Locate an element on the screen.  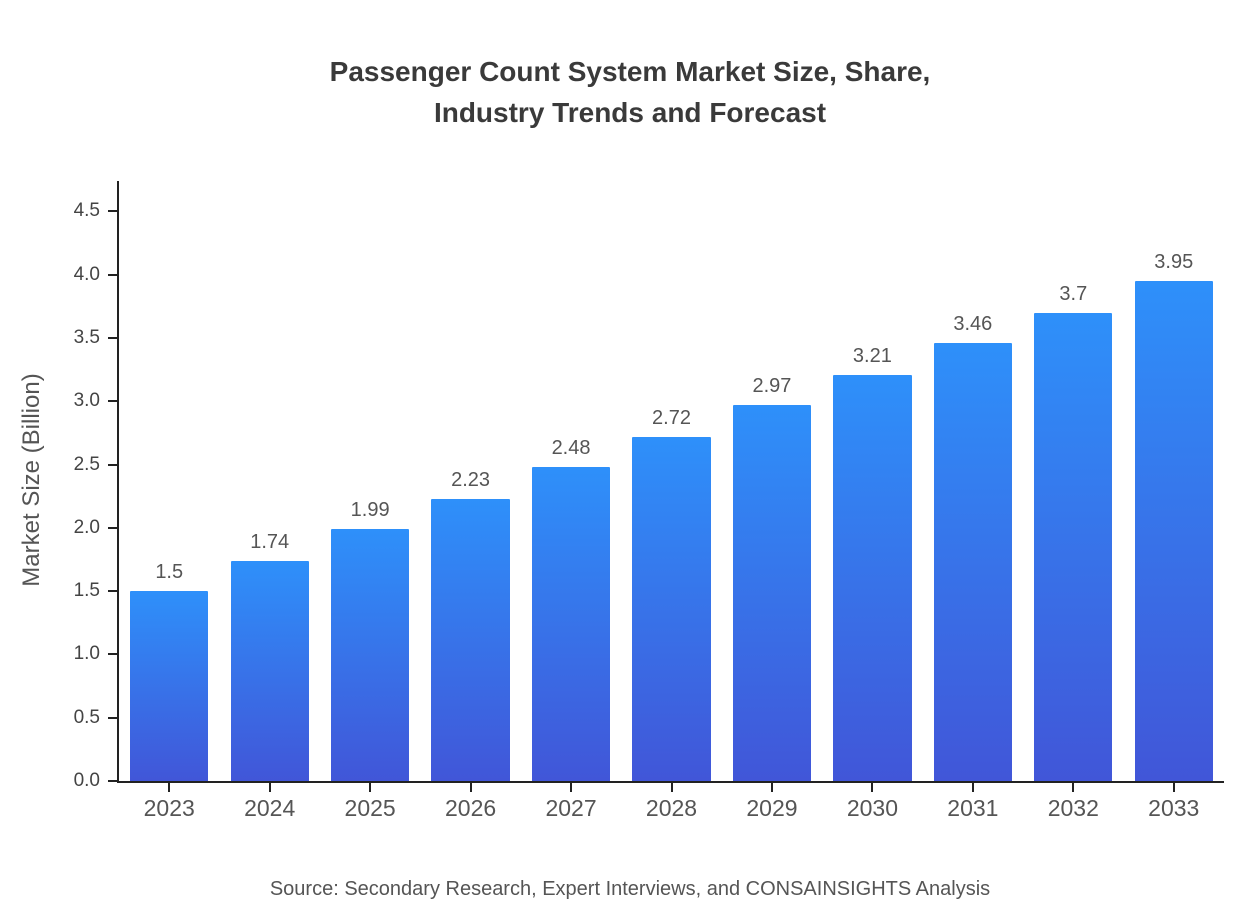
bar-slot: 3.21 is located at coordinates (872, 481).